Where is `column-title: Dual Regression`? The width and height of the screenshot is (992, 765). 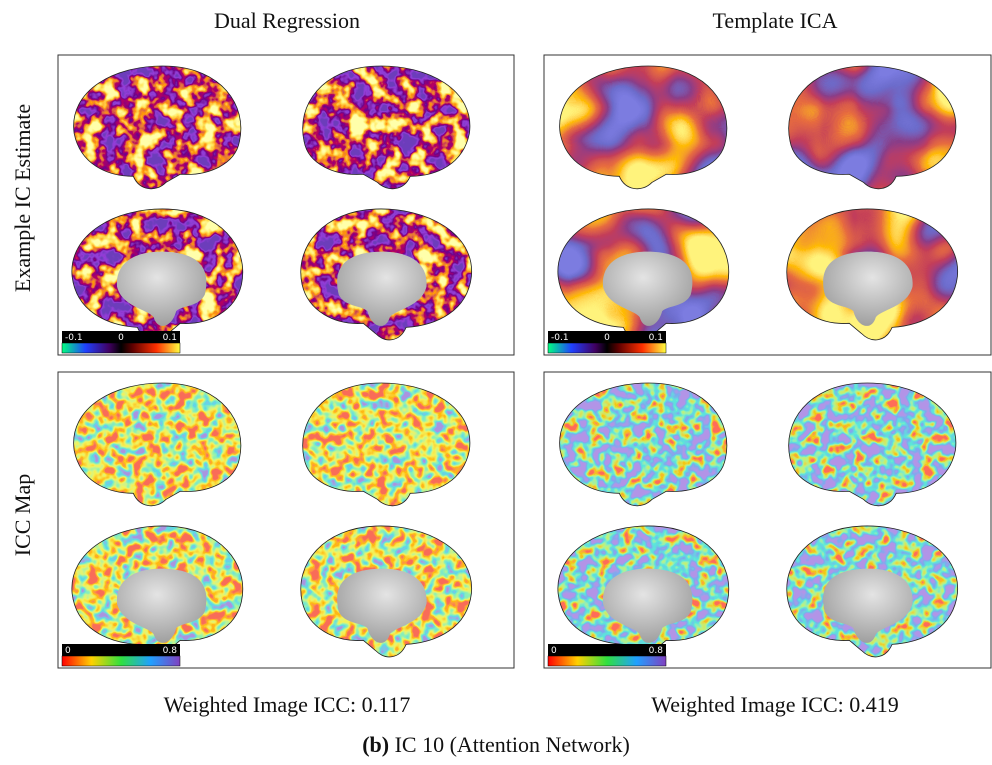 column-title: Dual Regression is located at coordinates (287, 20).